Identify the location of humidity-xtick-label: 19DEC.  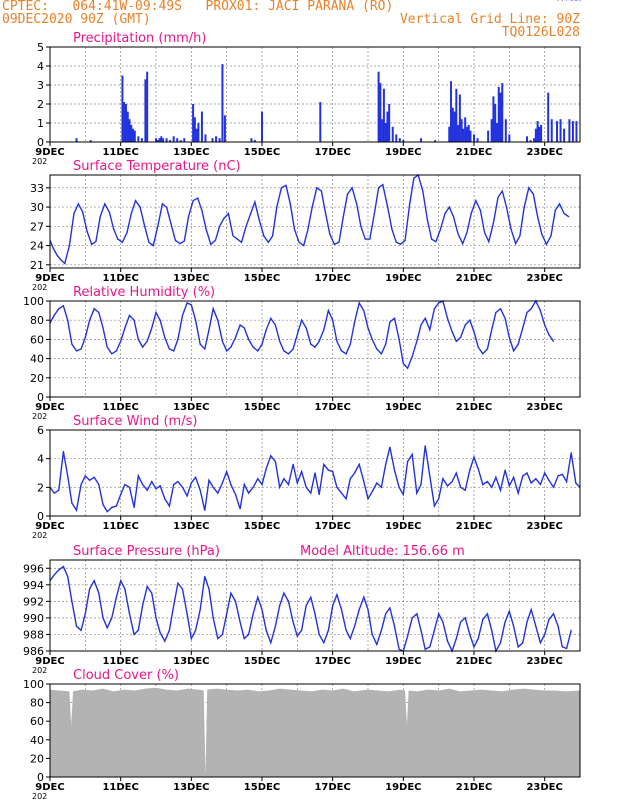
(403, 407).